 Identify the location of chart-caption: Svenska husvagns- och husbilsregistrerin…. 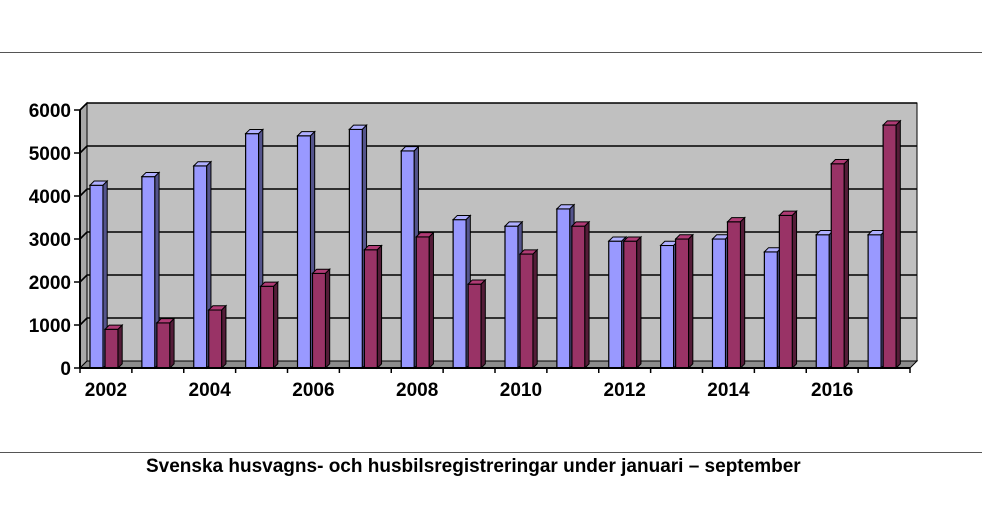
(473, 466).